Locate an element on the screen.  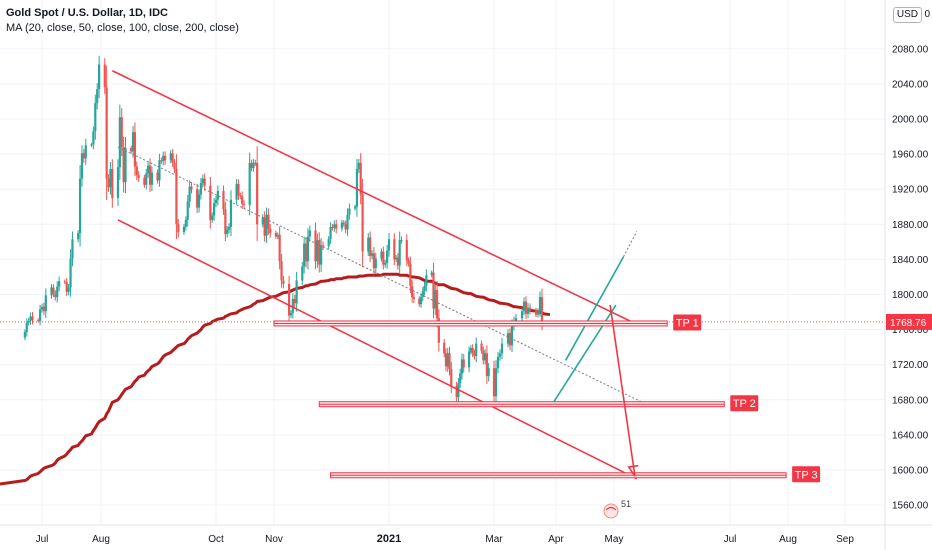
y-tick-label: 1960.00 is located at coordinates (910, 155).